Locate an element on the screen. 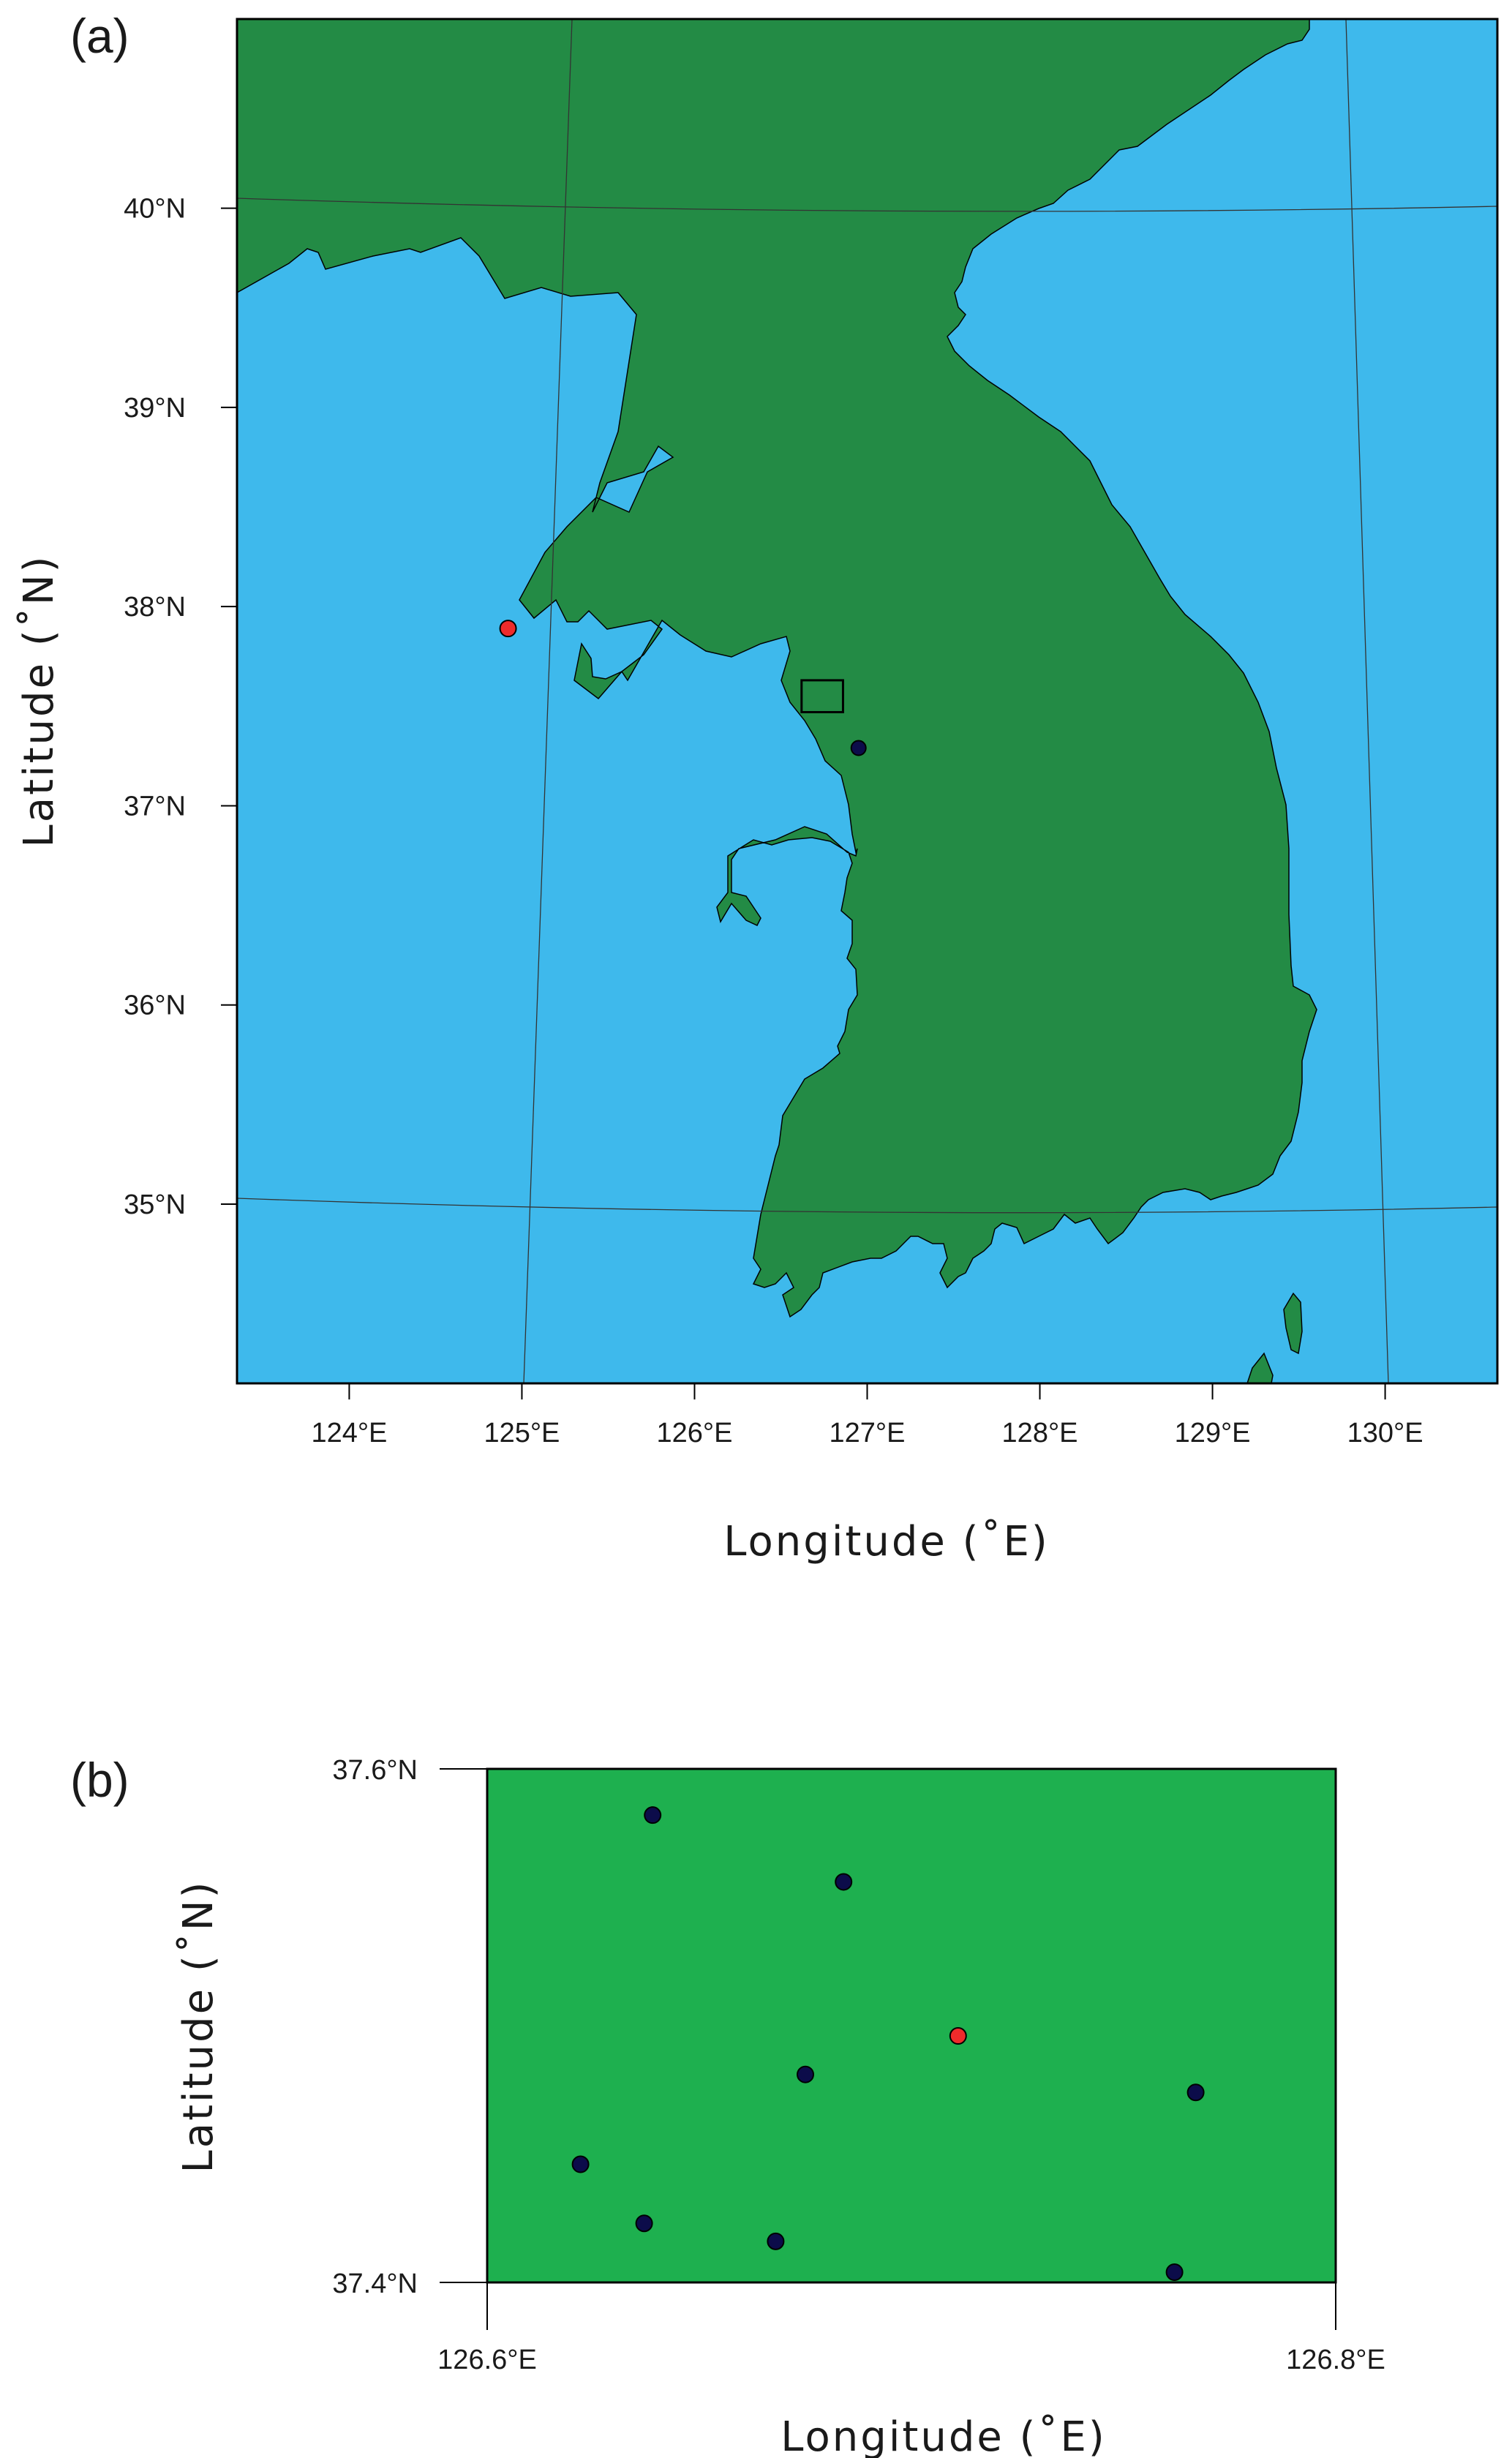 The height and width of the screenshot is (2458, 1512). island-east is located at coordinates (1293, 1323).